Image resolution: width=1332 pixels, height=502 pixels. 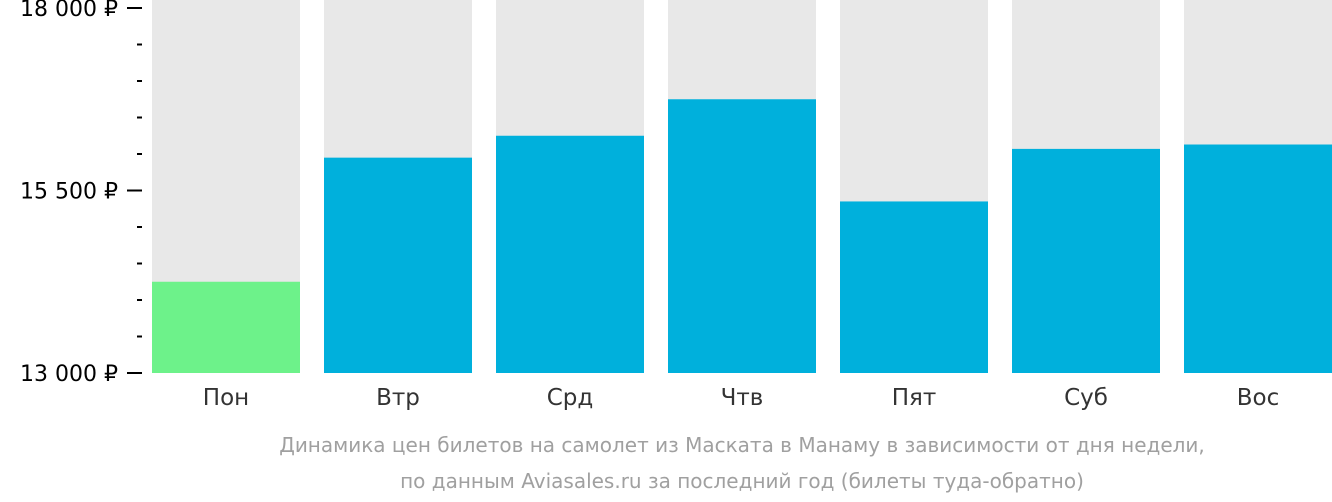 I want to click on x-tick-label: Втр, so click(x=398, y=398).